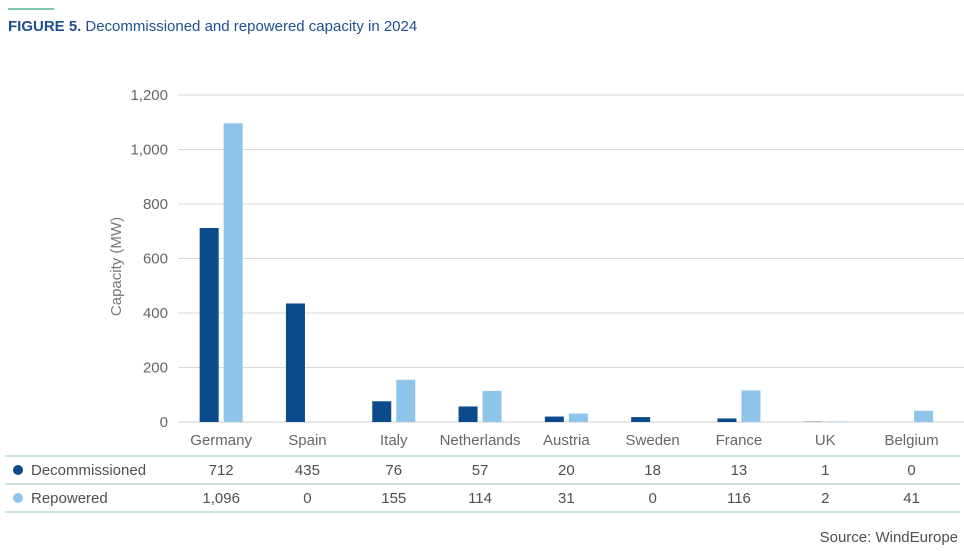 The image size is (964, 551). What do you see at coordinates (307, 470) in the screenshot?
I see `table-value: 435` at bounding box center [307, 470].